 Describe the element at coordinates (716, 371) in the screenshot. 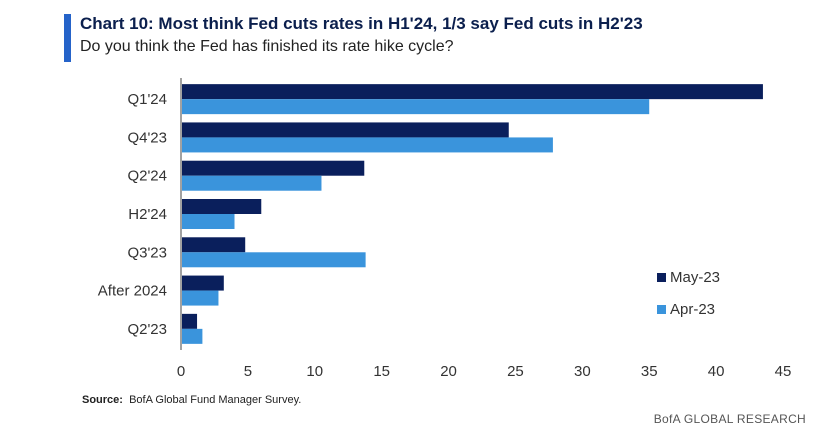

I see `x-tick-label: 40` at that location.